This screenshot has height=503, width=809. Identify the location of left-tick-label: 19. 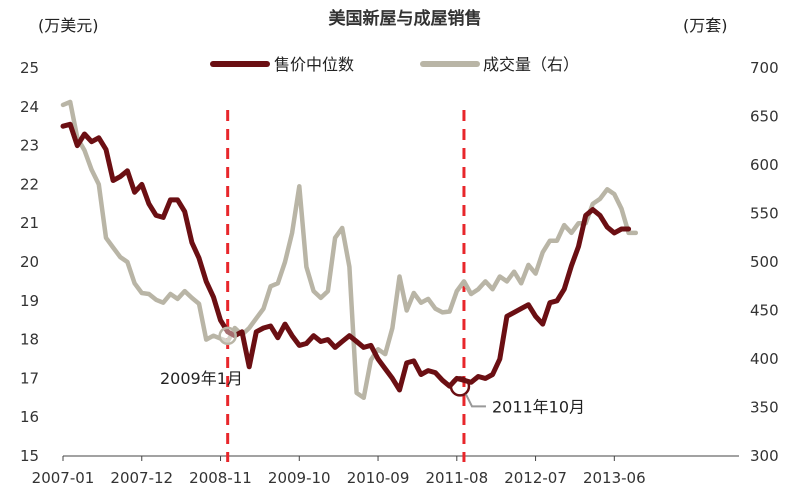
(29, 301).